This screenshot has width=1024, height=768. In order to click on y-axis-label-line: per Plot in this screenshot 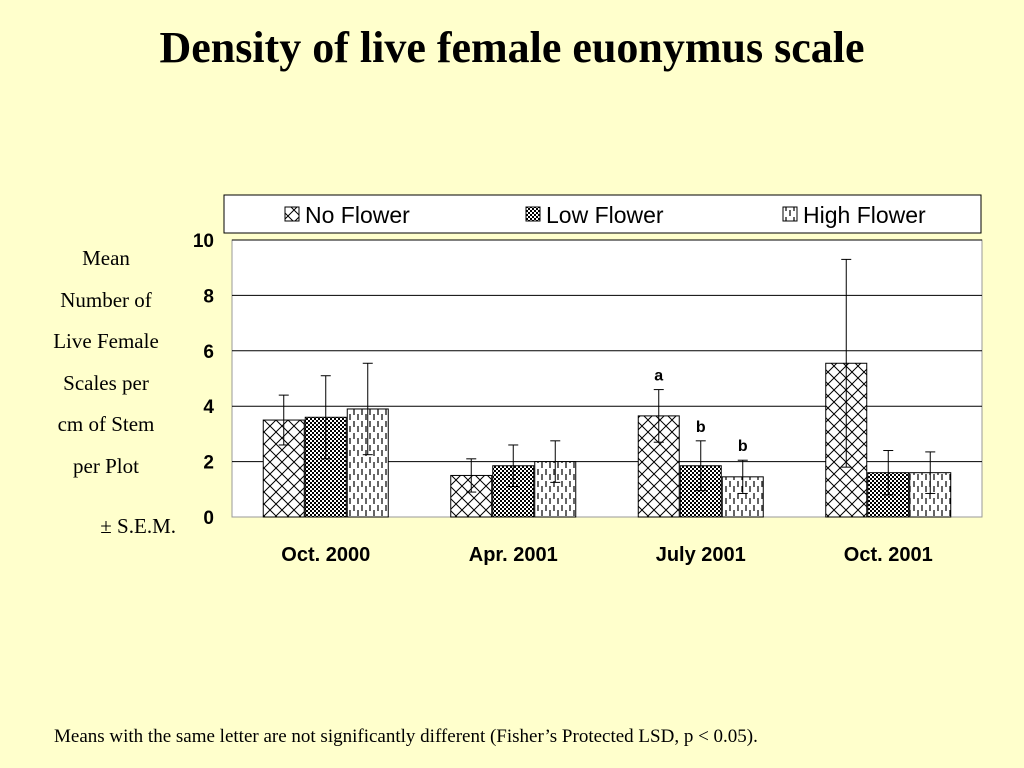, I will do `click(106, 465)`.